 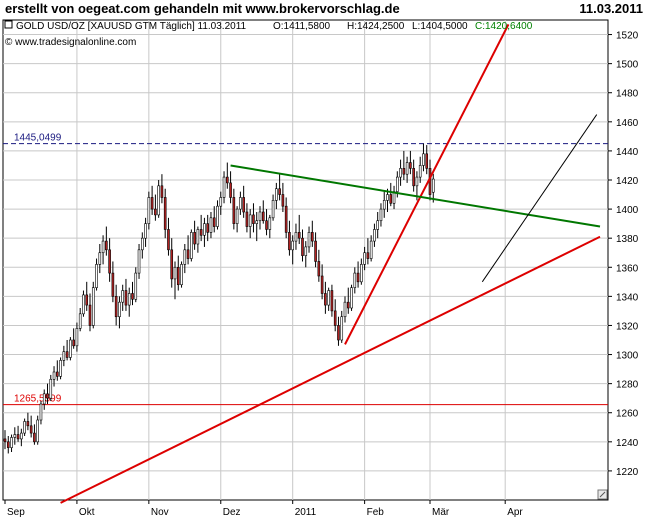 I want to click on y-tick-label: 1280, so click(x=627, y=385).